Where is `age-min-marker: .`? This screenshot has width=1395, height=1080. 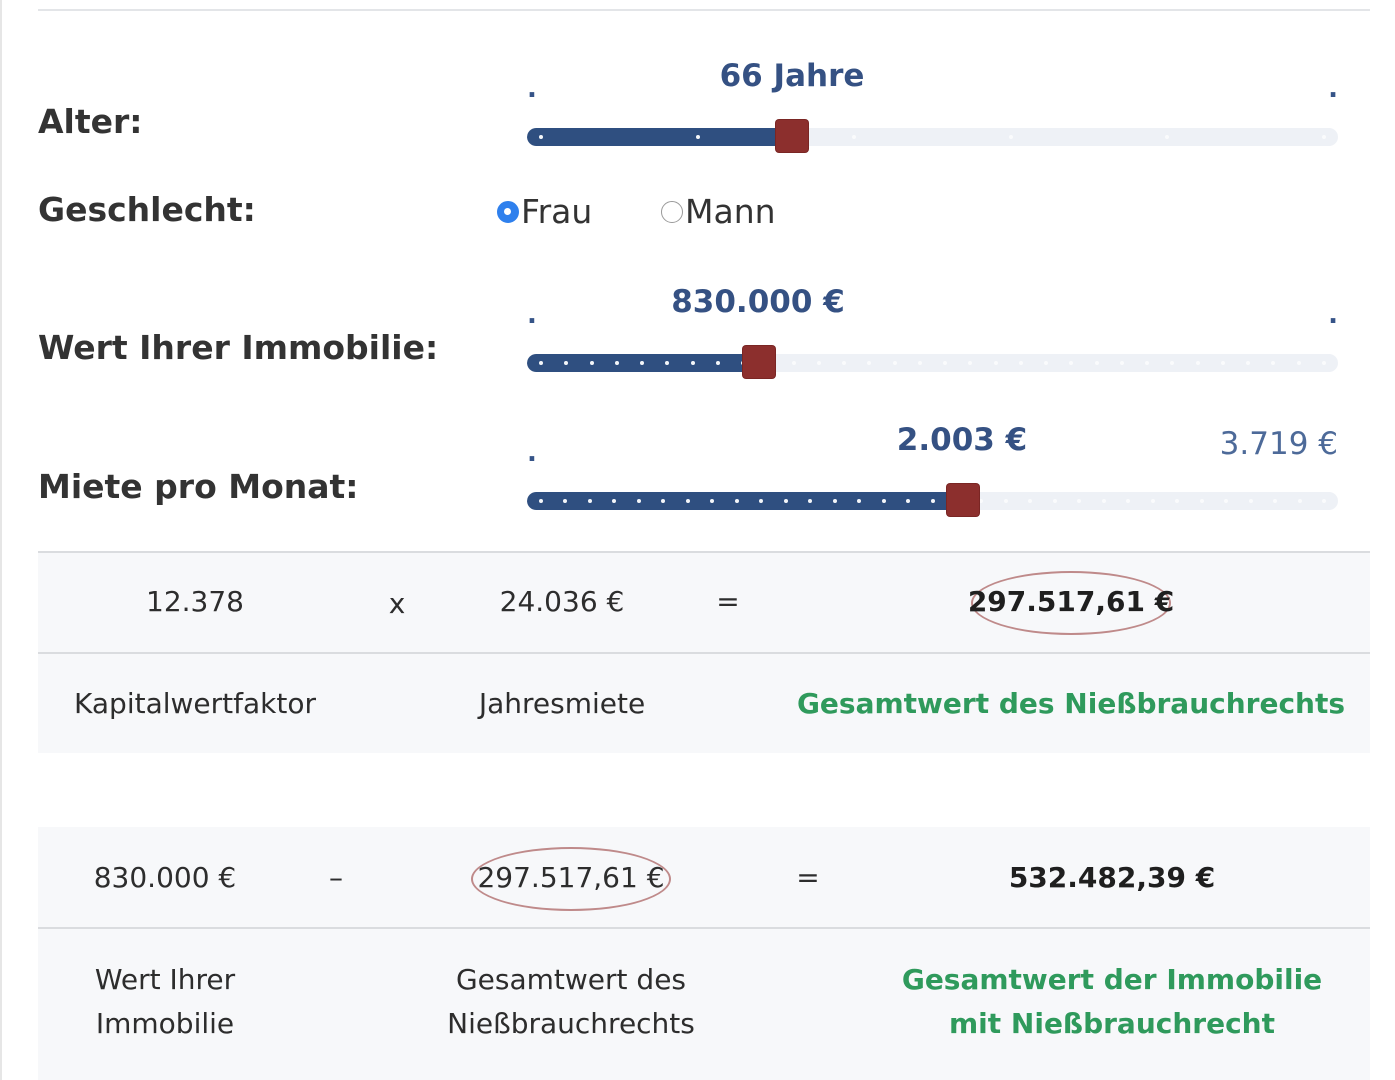
age-min-marker: . is located at coordinates (532, 89).